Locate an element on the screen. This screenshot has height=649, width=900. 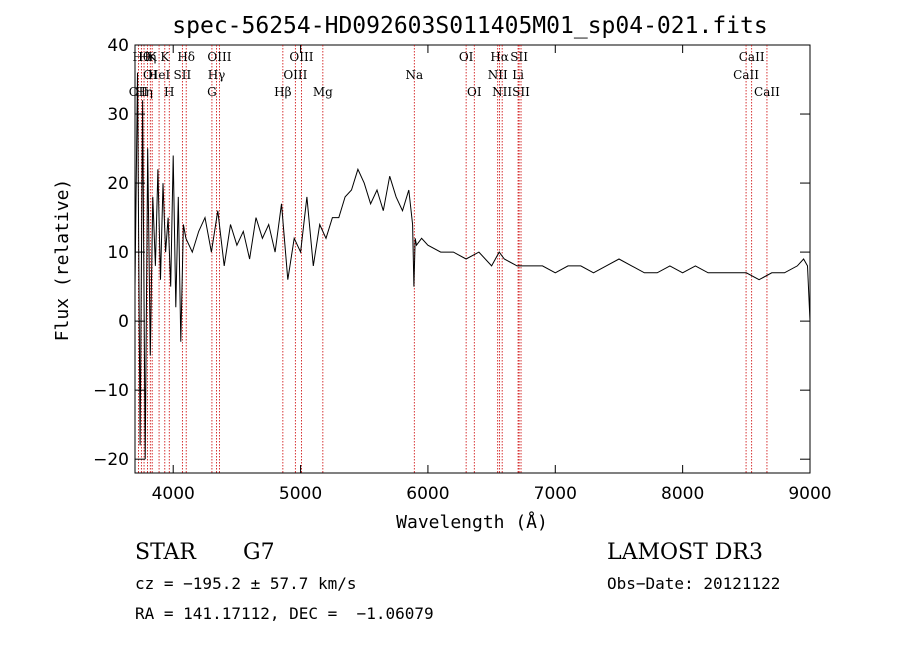
emission-line-label: G is located at coordinates (212, 92).